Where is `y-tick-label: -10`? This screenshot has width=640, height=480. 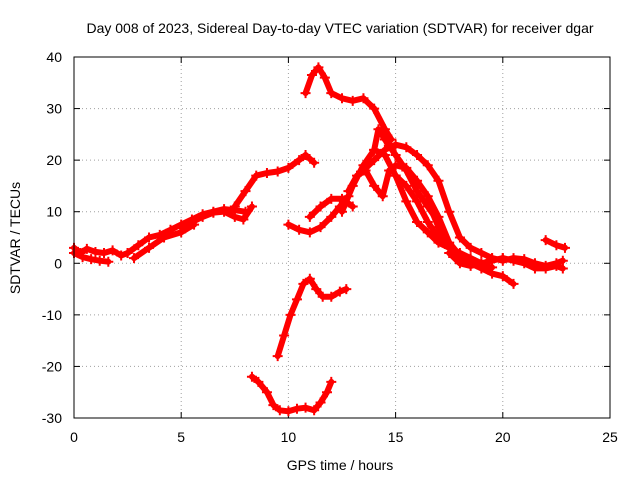 y-tick-label: -10 is located at coordinates (52, 315).